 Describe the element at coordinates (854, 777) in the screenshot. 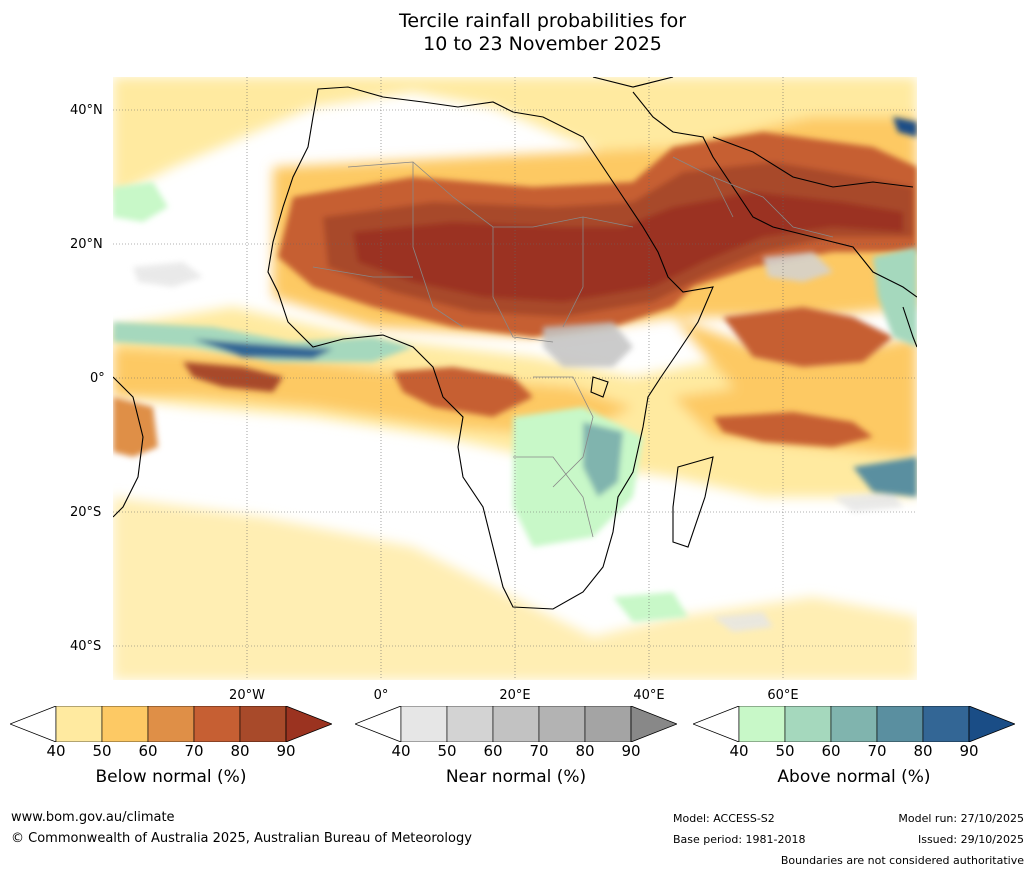

I see `above-normal-title: Above normal (%)` at that location.